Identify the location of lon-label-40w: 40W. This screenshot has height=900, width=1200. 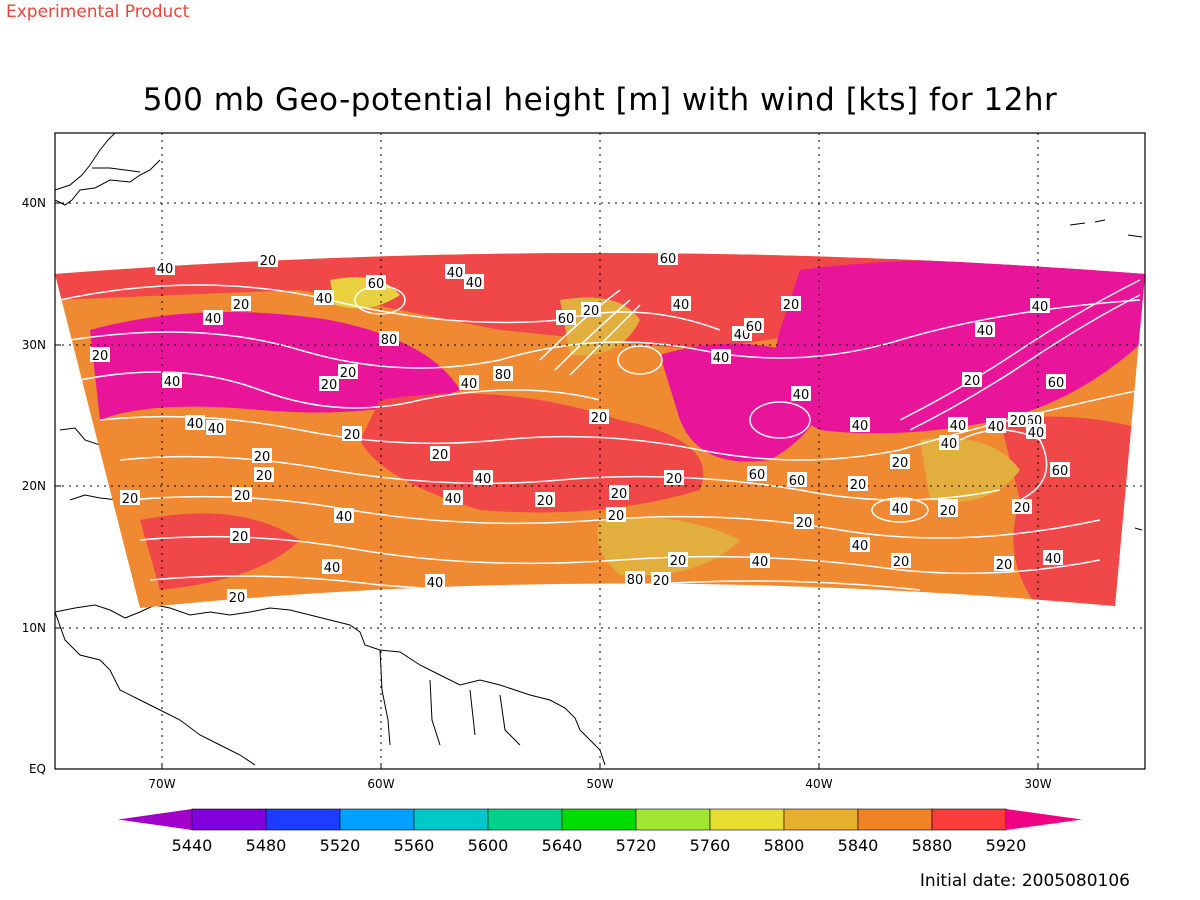
(819, 784).